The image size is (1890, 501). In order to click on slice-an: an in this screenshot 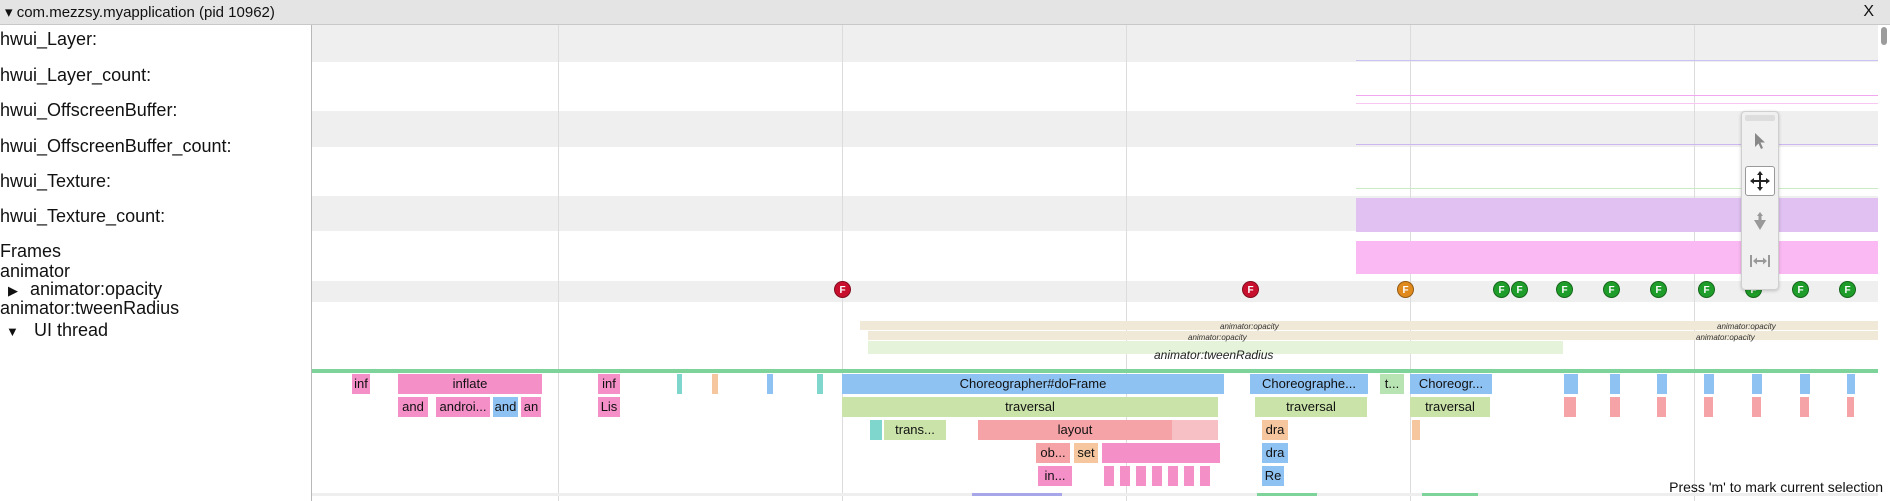, I will do `click(531, 407)`.